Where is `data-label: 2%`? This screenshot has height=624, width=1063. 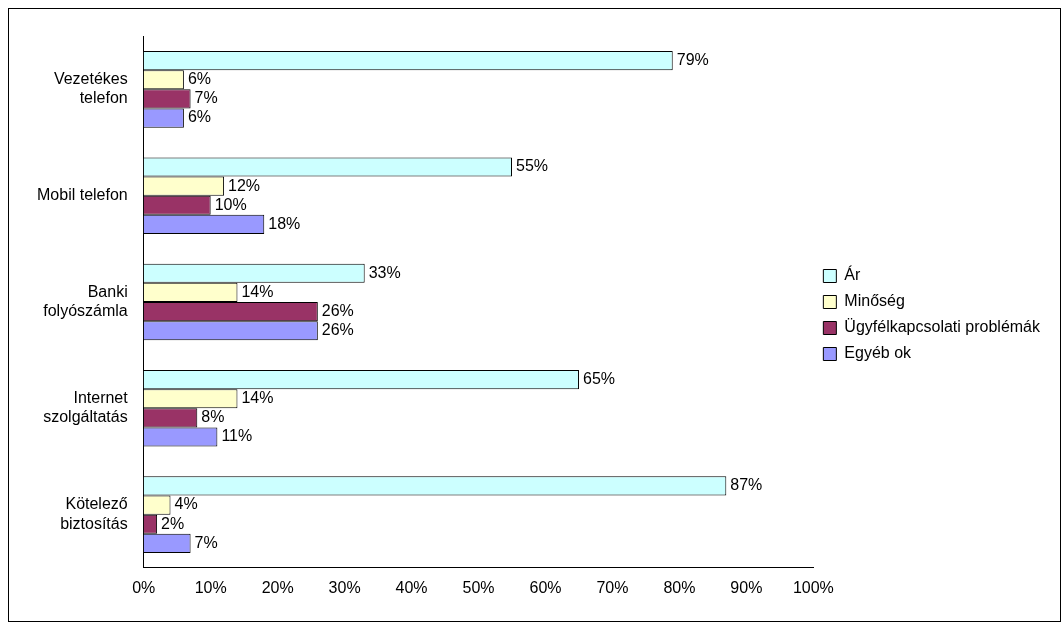
data-label: 2% is located at coordinates (173, 523).